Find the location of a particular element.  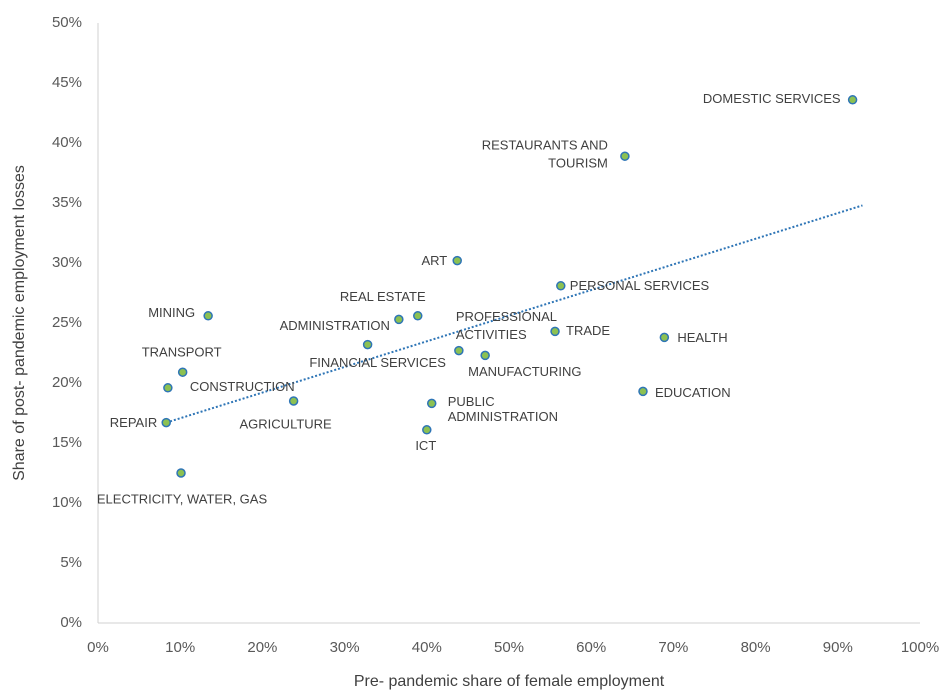

point-label: MANUFACTURING is located at coordinates (524, 371).